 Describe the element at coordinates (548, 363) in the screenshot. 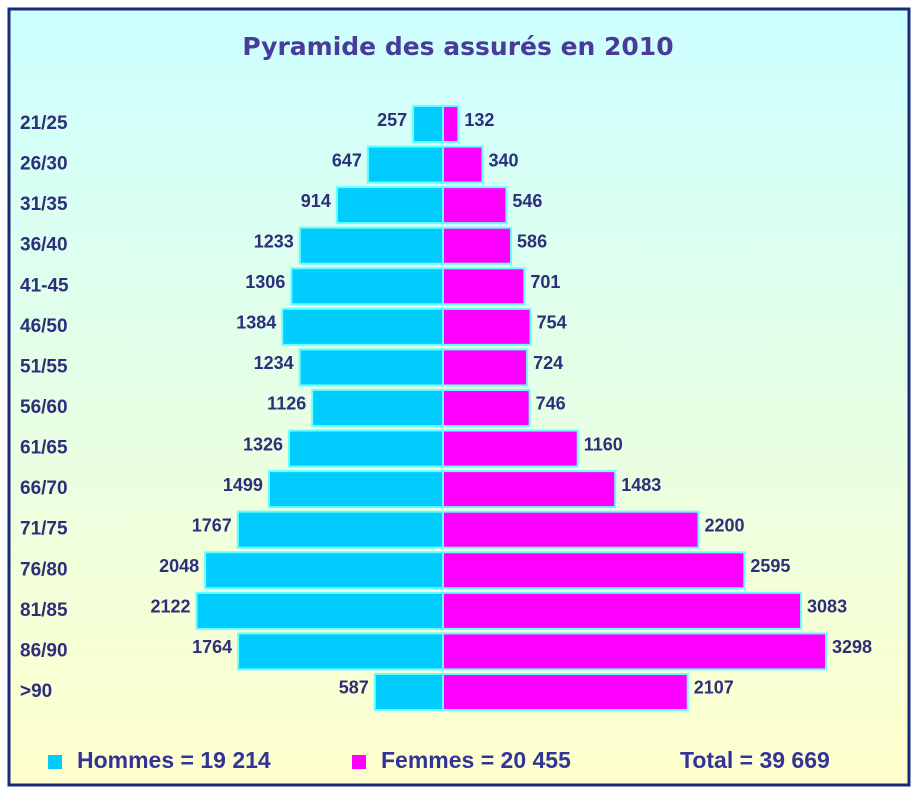

I see `data-label: 724` at that location.